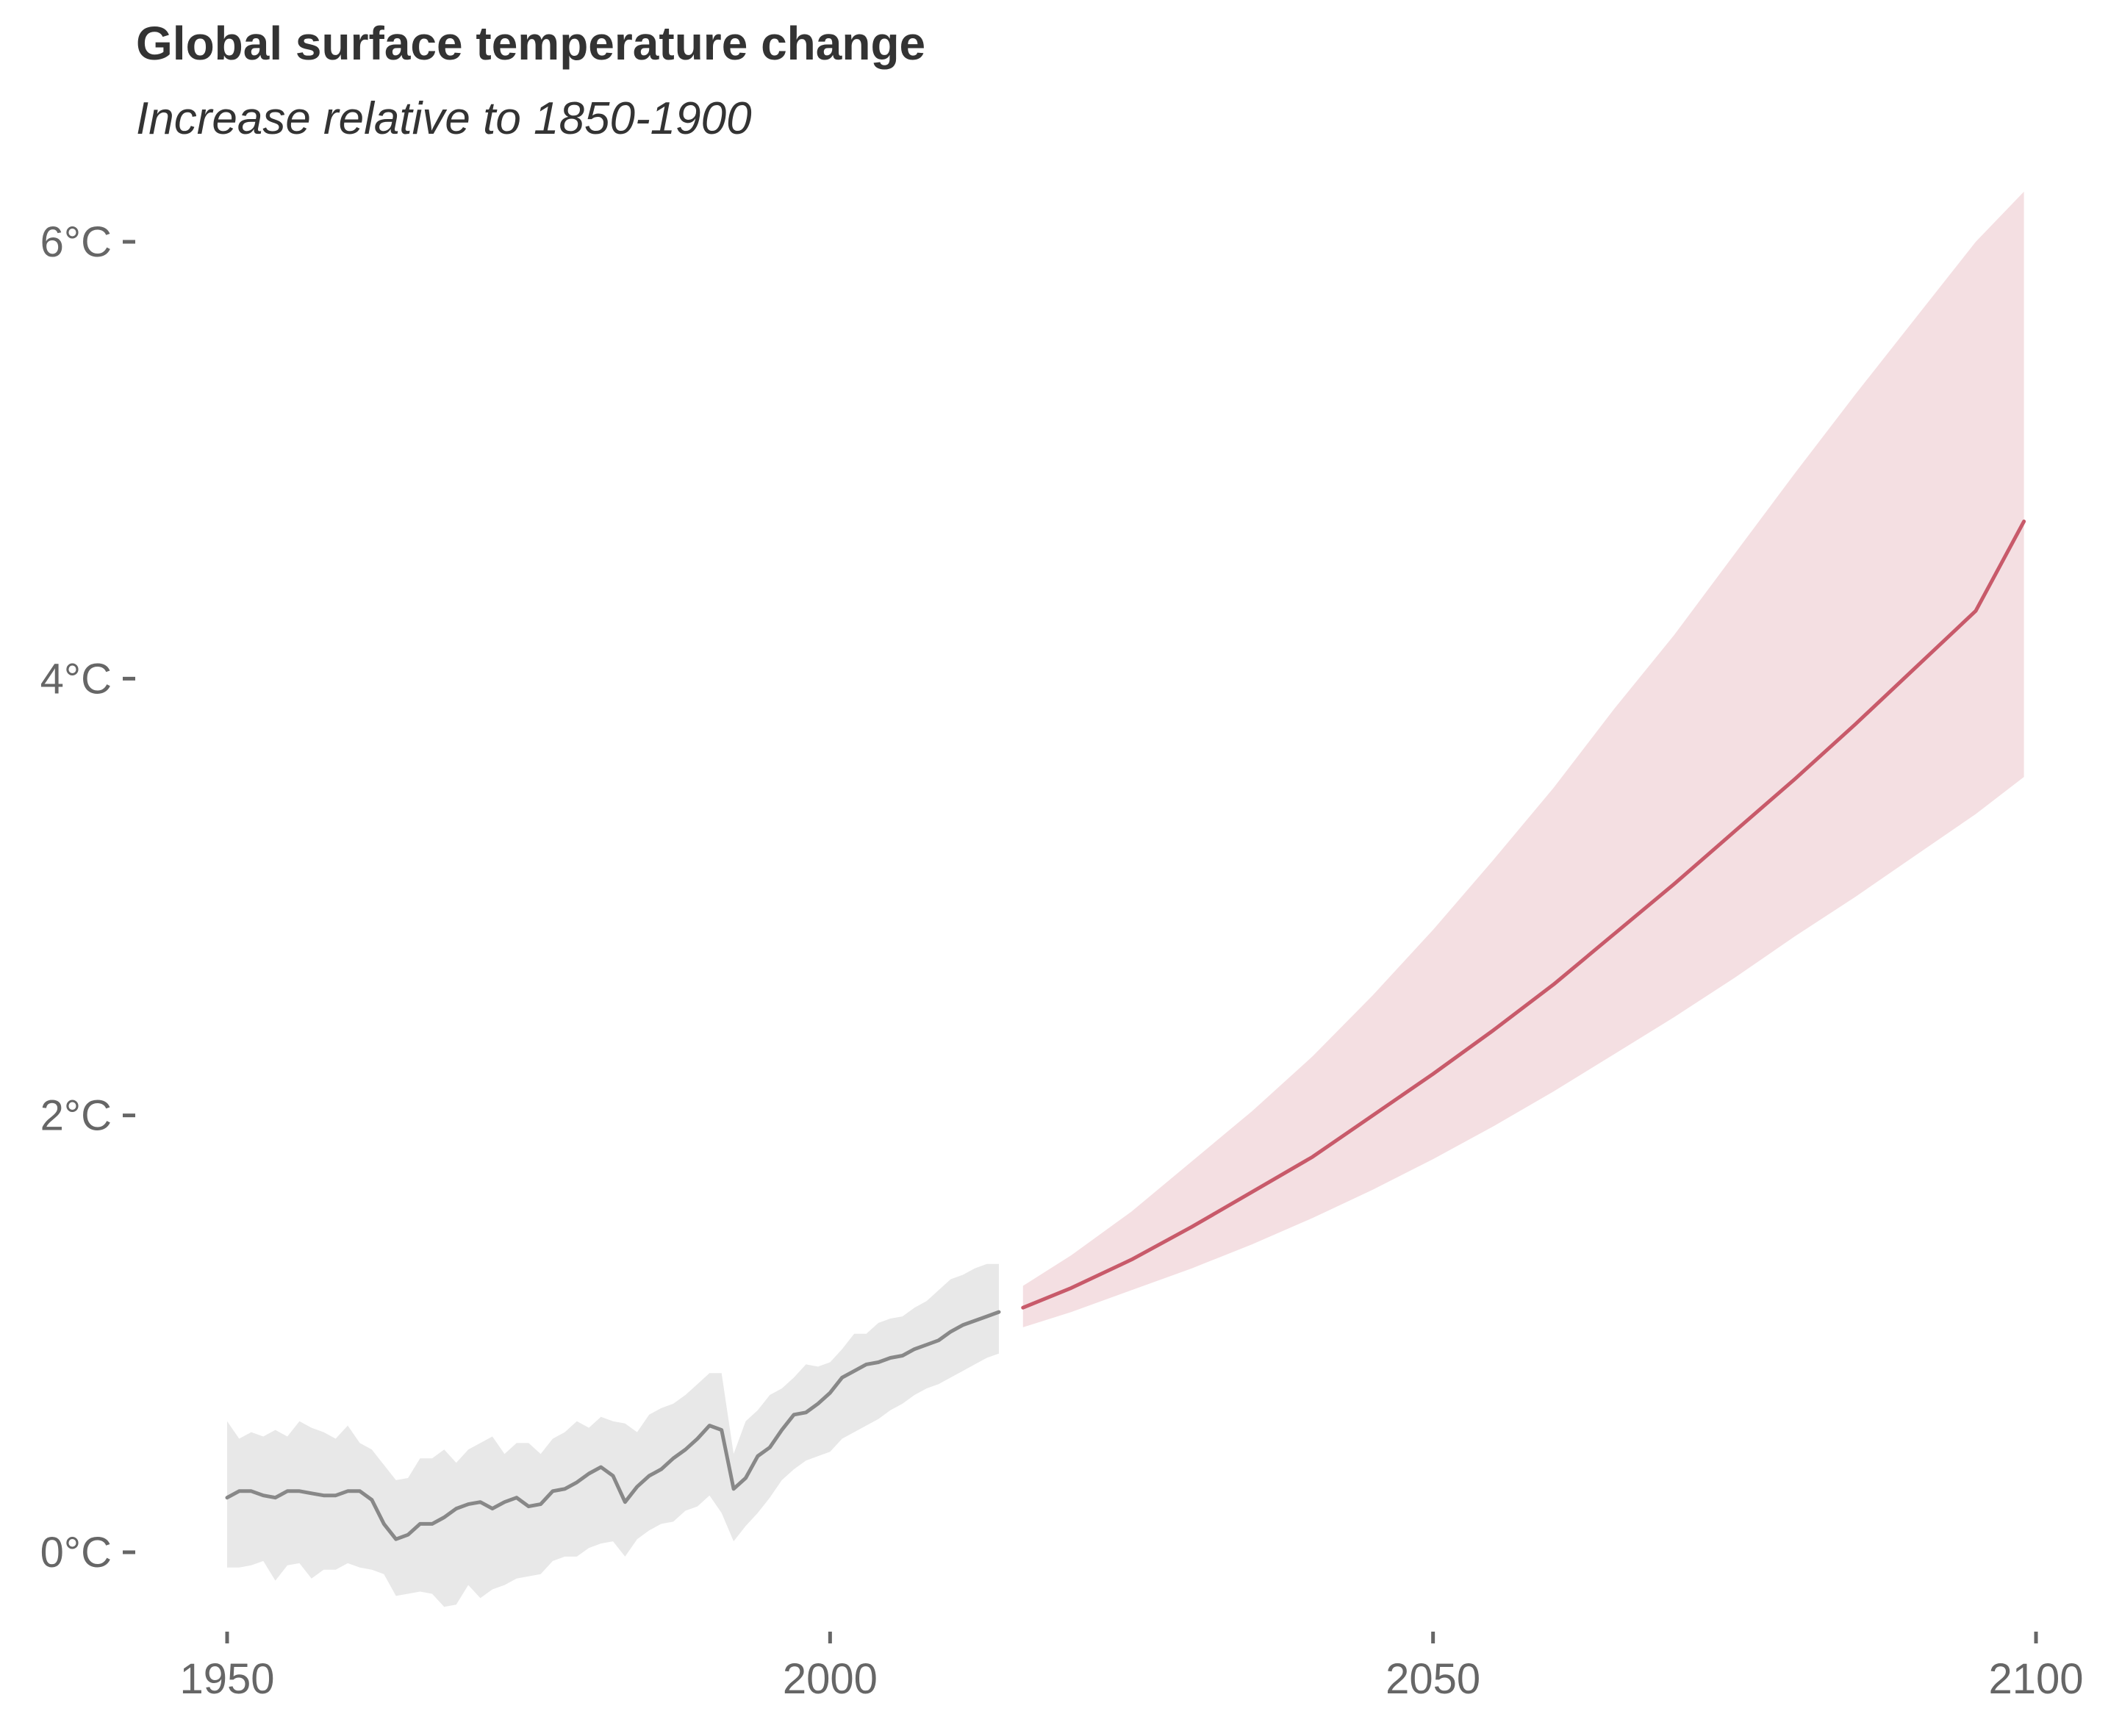  What do you see at coordinates (76, 1116) in the screenshot?
I see `y-tick-label: 2°C` at bounding box center [76, 1116].